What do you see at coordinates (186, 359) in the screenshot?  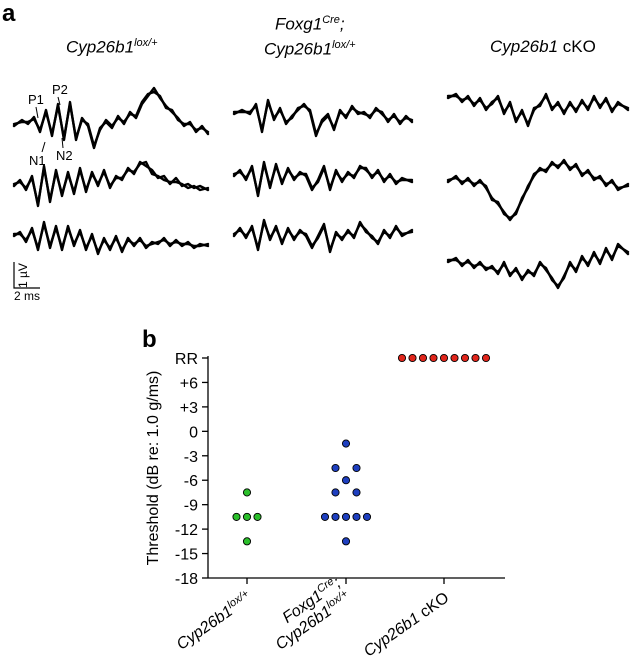 I see `y-tick-label: RR` at bounding box center [186, 359].